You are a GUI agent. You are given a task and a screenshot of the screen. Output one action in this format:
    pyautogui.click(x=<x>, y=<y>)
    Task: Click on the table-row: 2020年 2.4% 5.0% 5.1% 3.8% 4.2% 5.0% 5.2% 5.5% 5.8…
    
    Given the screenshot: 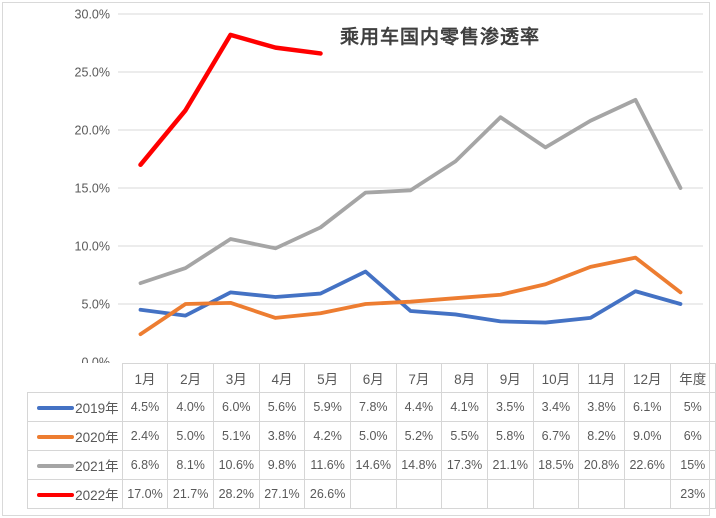 What is the action you would take?
    pyautogui.click(x=371, y=436)
    